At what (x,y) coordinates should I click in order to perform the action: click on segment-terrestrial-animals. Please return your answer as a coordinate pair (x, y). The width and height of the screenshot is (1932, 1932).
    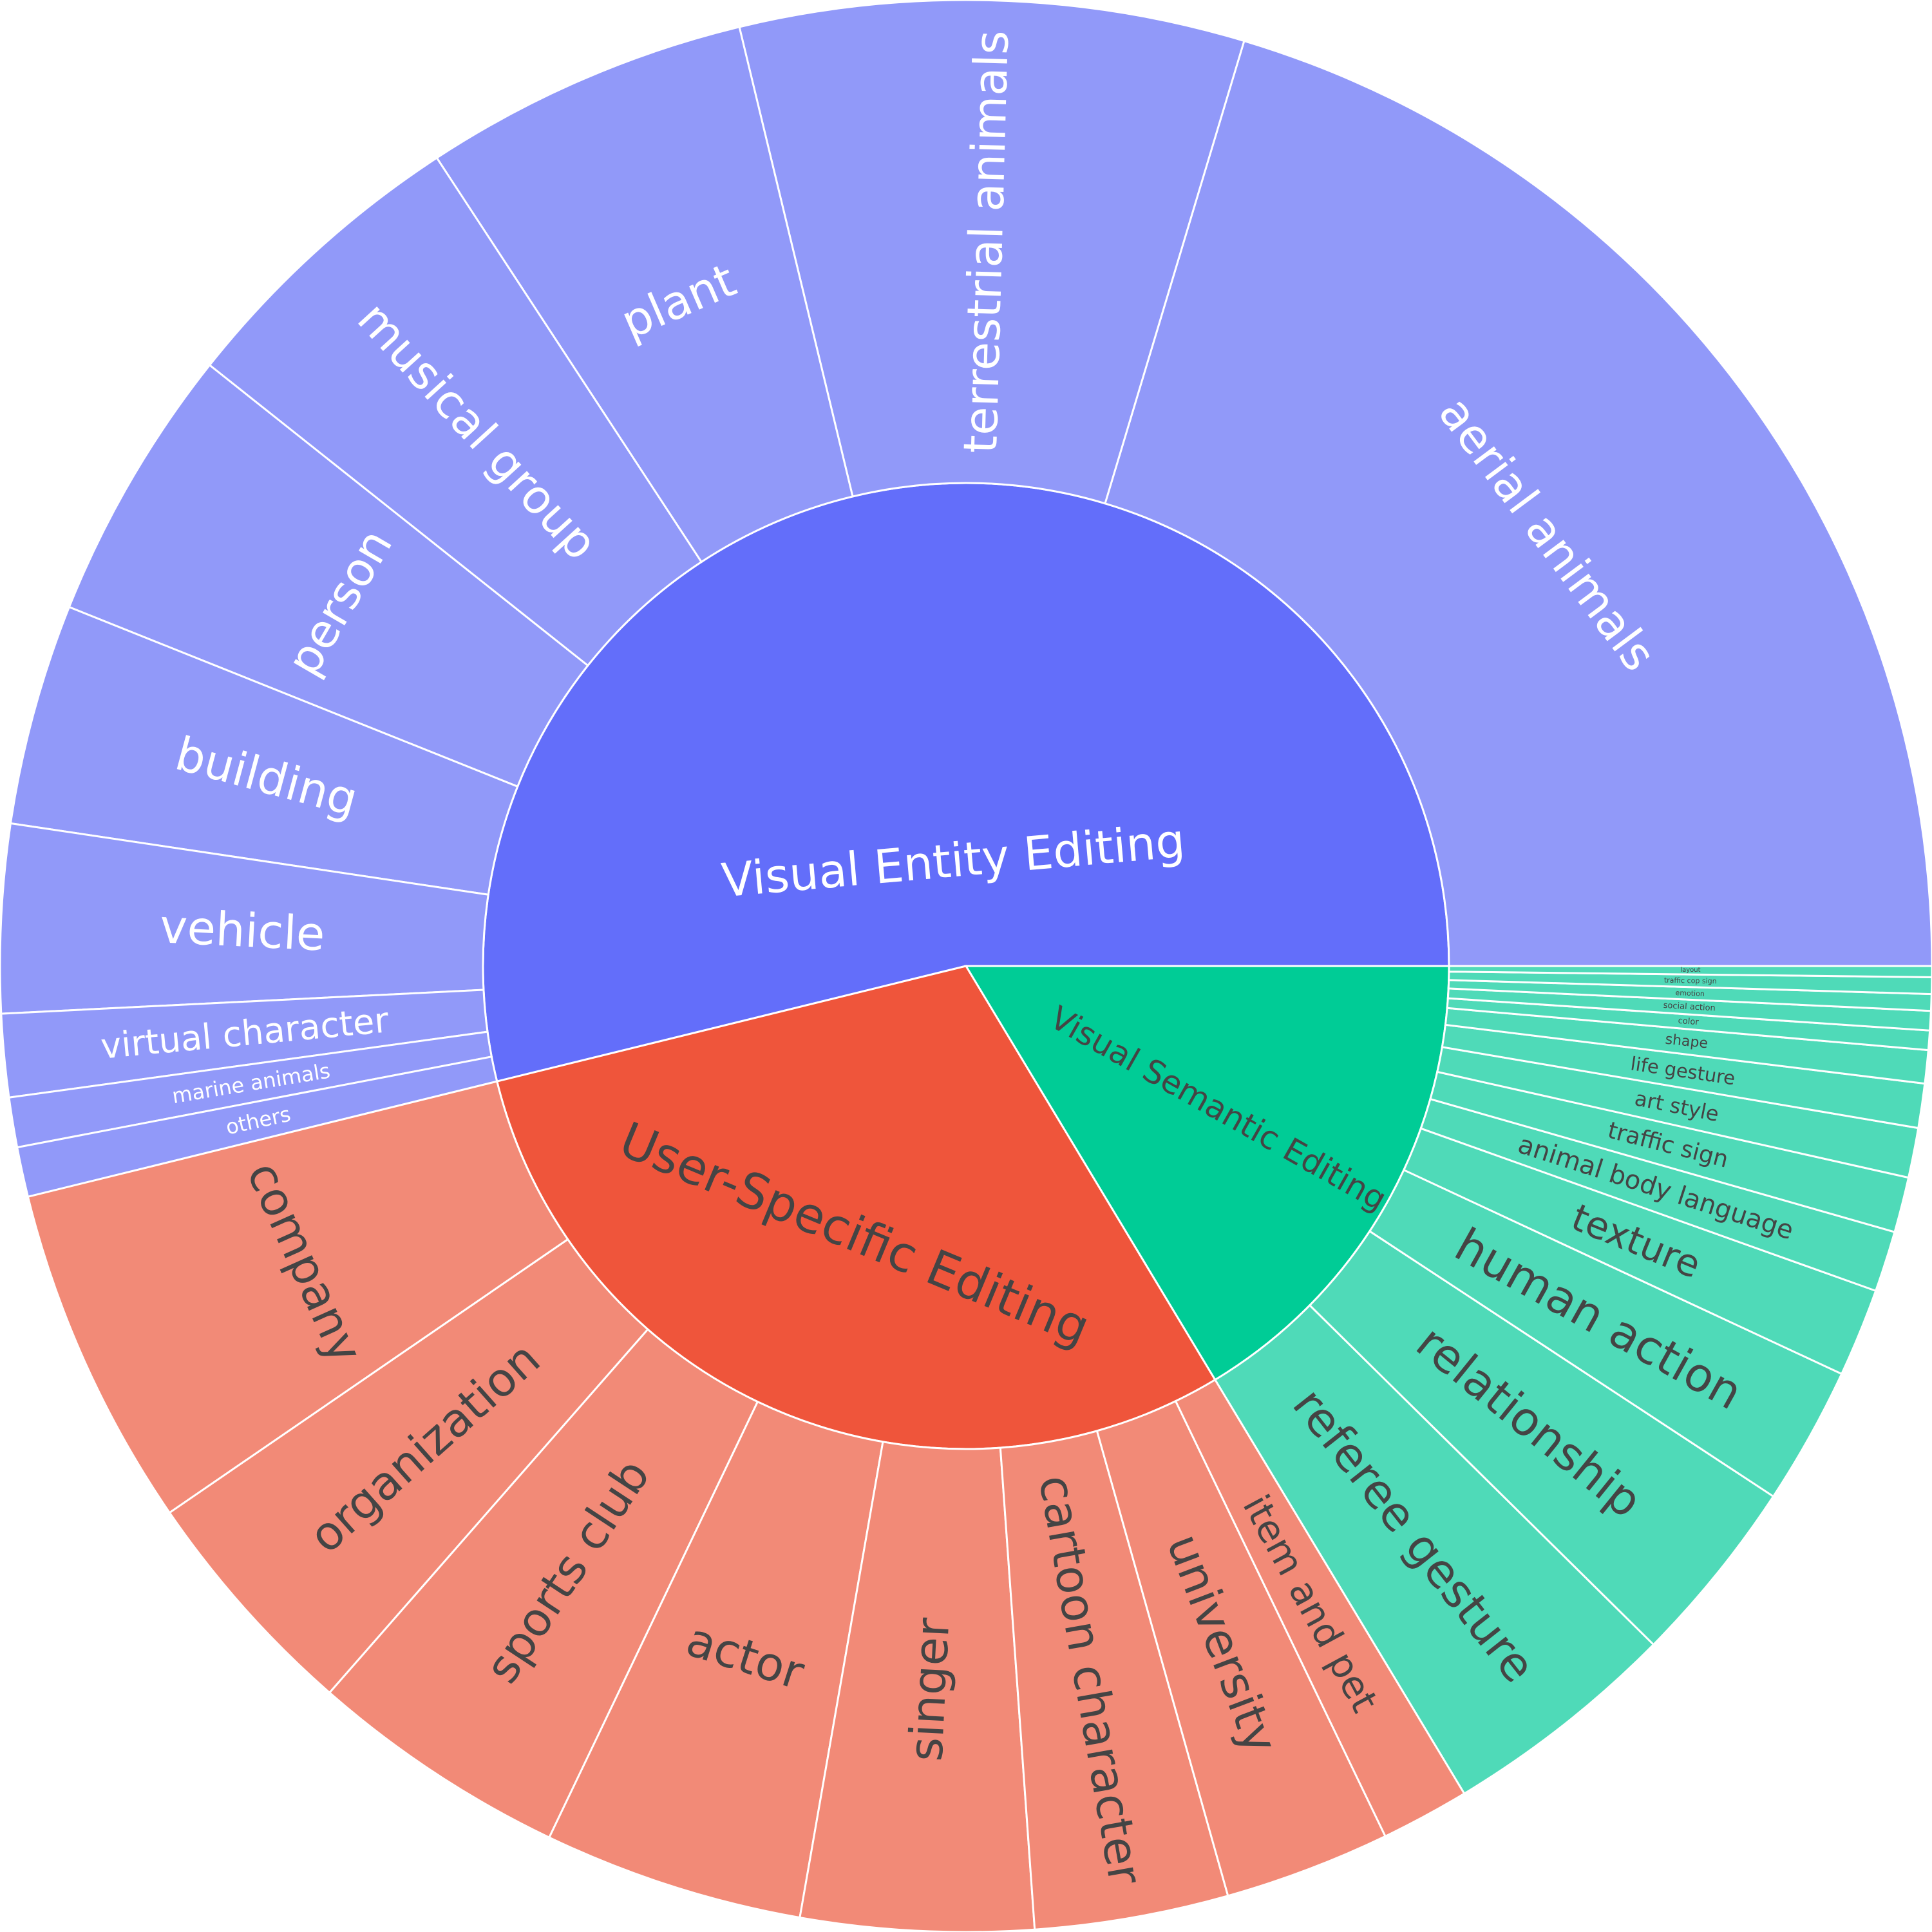
    Looking at the image, I should click on (991, 253).